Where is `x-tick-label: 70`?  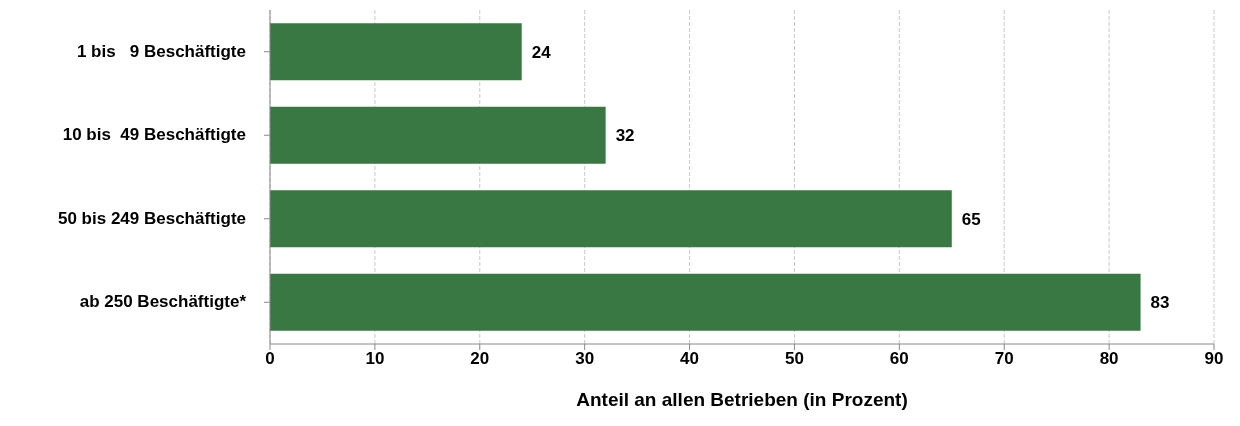
x-tick-label: 70 is located at coordinates (1004, 359).